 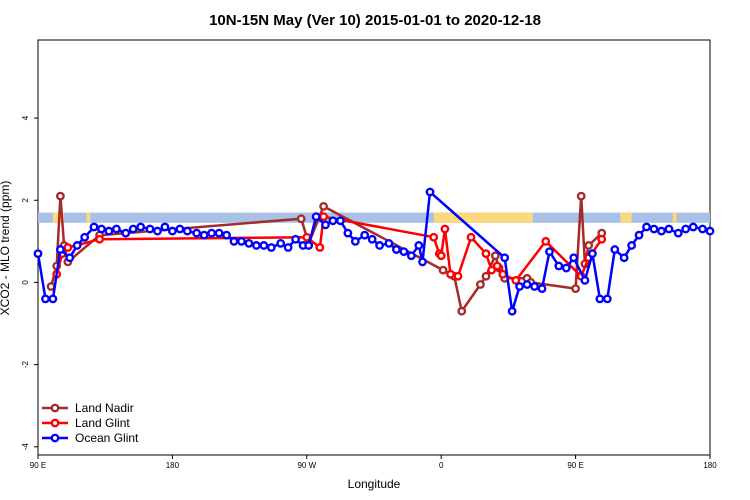 I want to click on x-axis-label: Longitude, so click(x=374, y=484).